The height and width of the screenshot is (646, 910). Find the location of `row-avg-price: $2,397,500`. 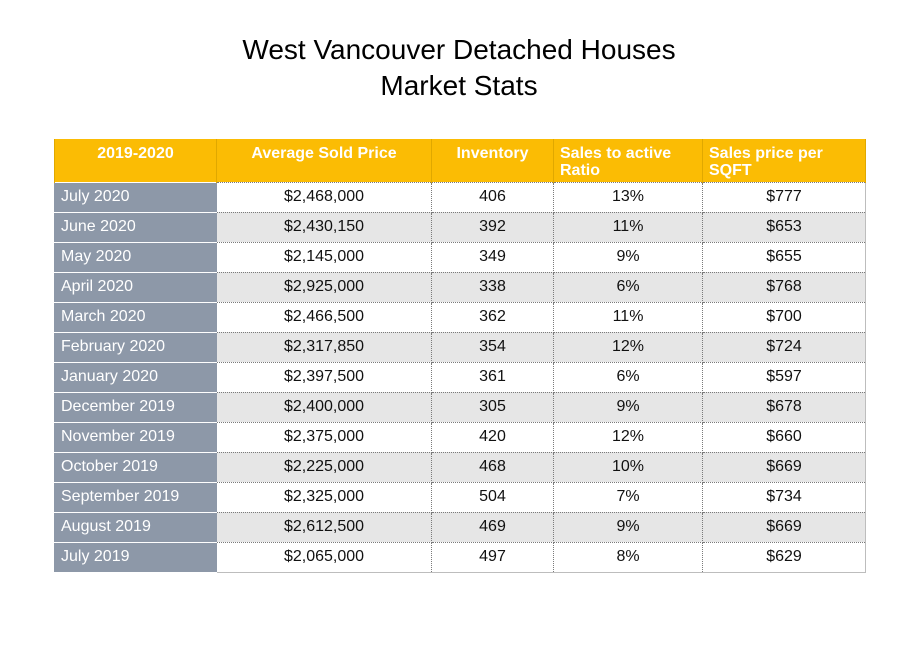

row-avg-price: $2,397,500 is located at coordinates (324, 377).